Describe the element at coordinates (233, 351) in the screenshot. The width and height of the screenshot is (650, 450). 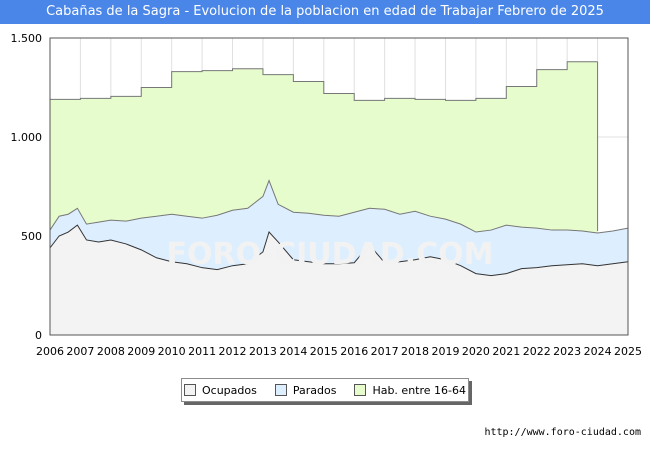
I see `x-tick-label: 2012` at that location.